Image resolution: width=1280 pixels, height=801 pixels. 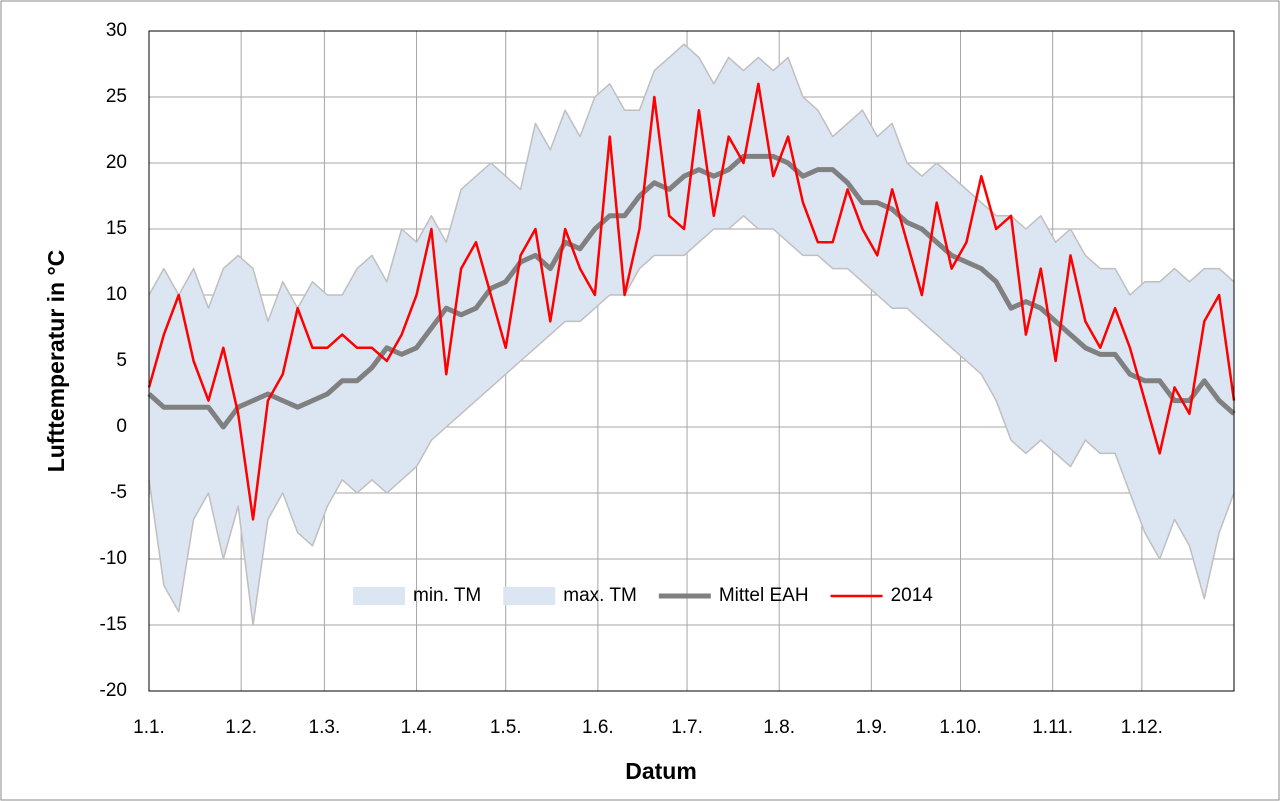 What do you see at coordinates (600, 595) in the screenshot?
I see `legend-label: max. TM` at bounding box center [600, 595].